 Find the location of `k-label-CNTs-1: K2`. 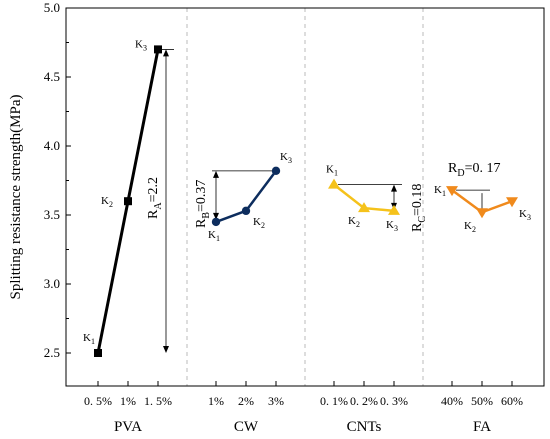

k-label-CNTs-1: K2 is located at coordinates (354, 222).